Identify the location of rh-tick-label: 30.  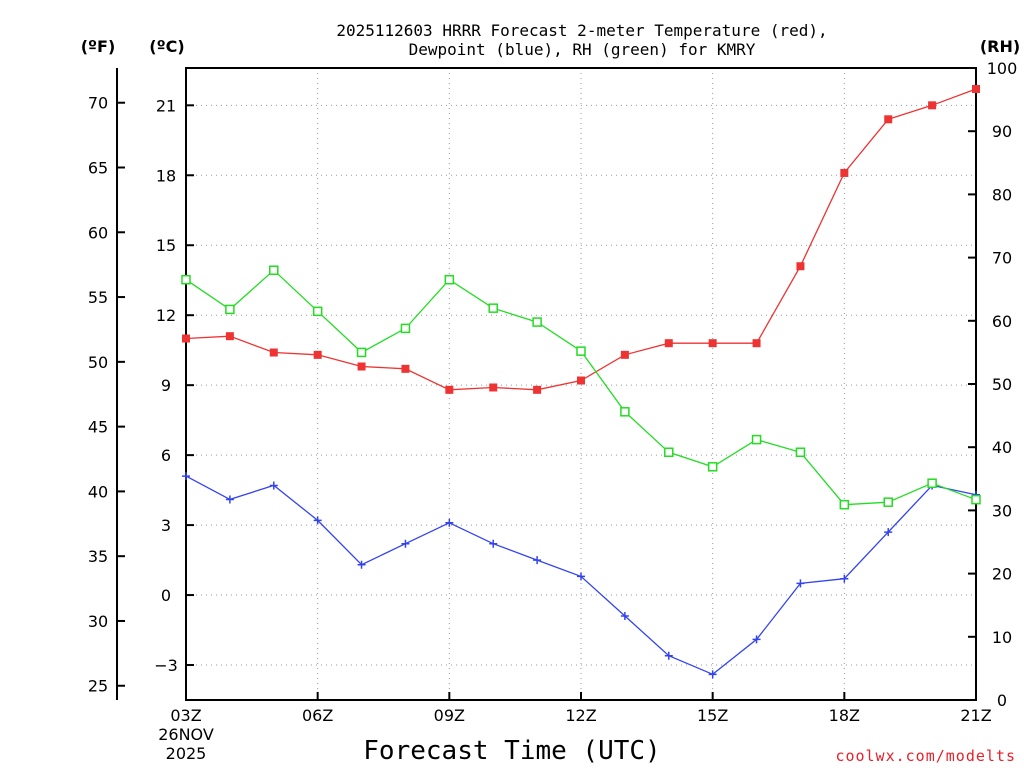
(1002, 510).